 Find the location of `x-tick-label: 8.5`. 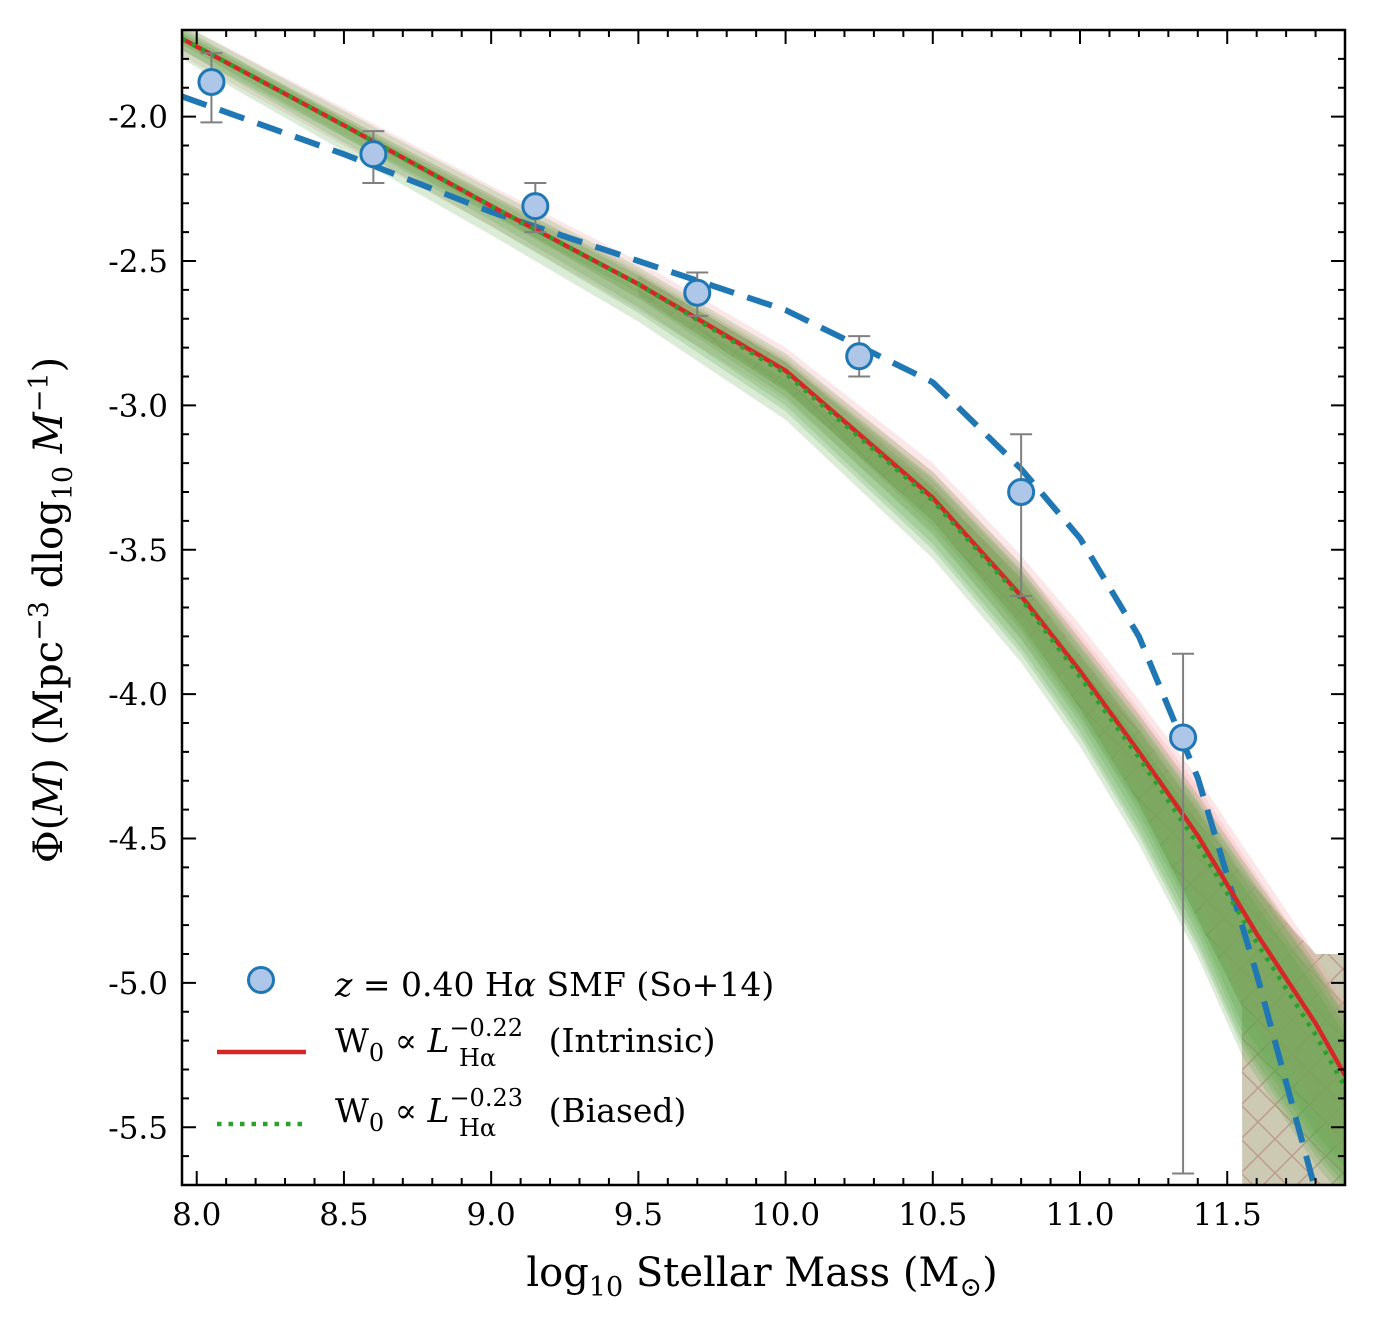

x-tick-label: 8.5 is located at coordinates (343, 1215).